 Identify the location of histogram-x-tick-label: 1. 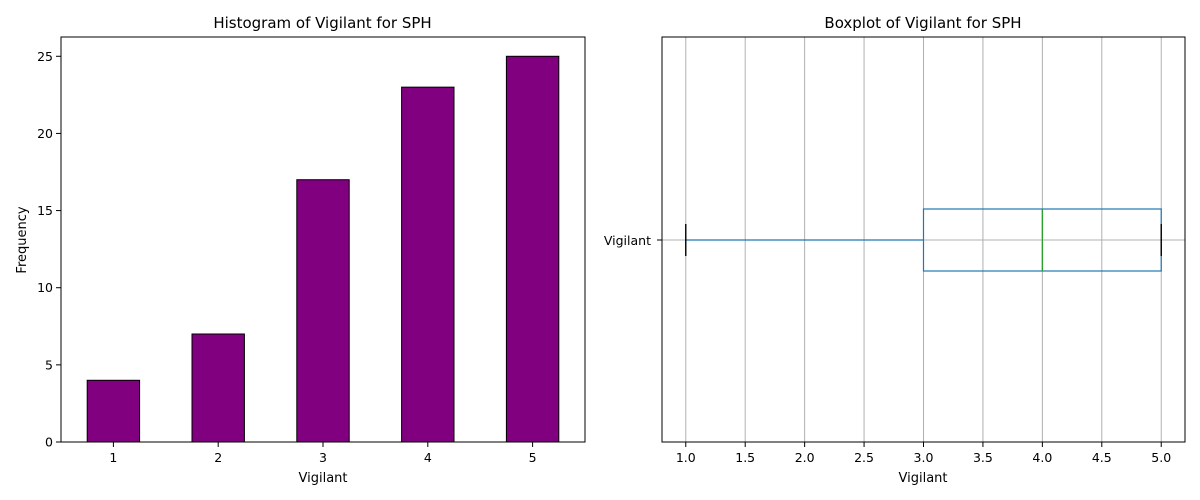
(113, 457).